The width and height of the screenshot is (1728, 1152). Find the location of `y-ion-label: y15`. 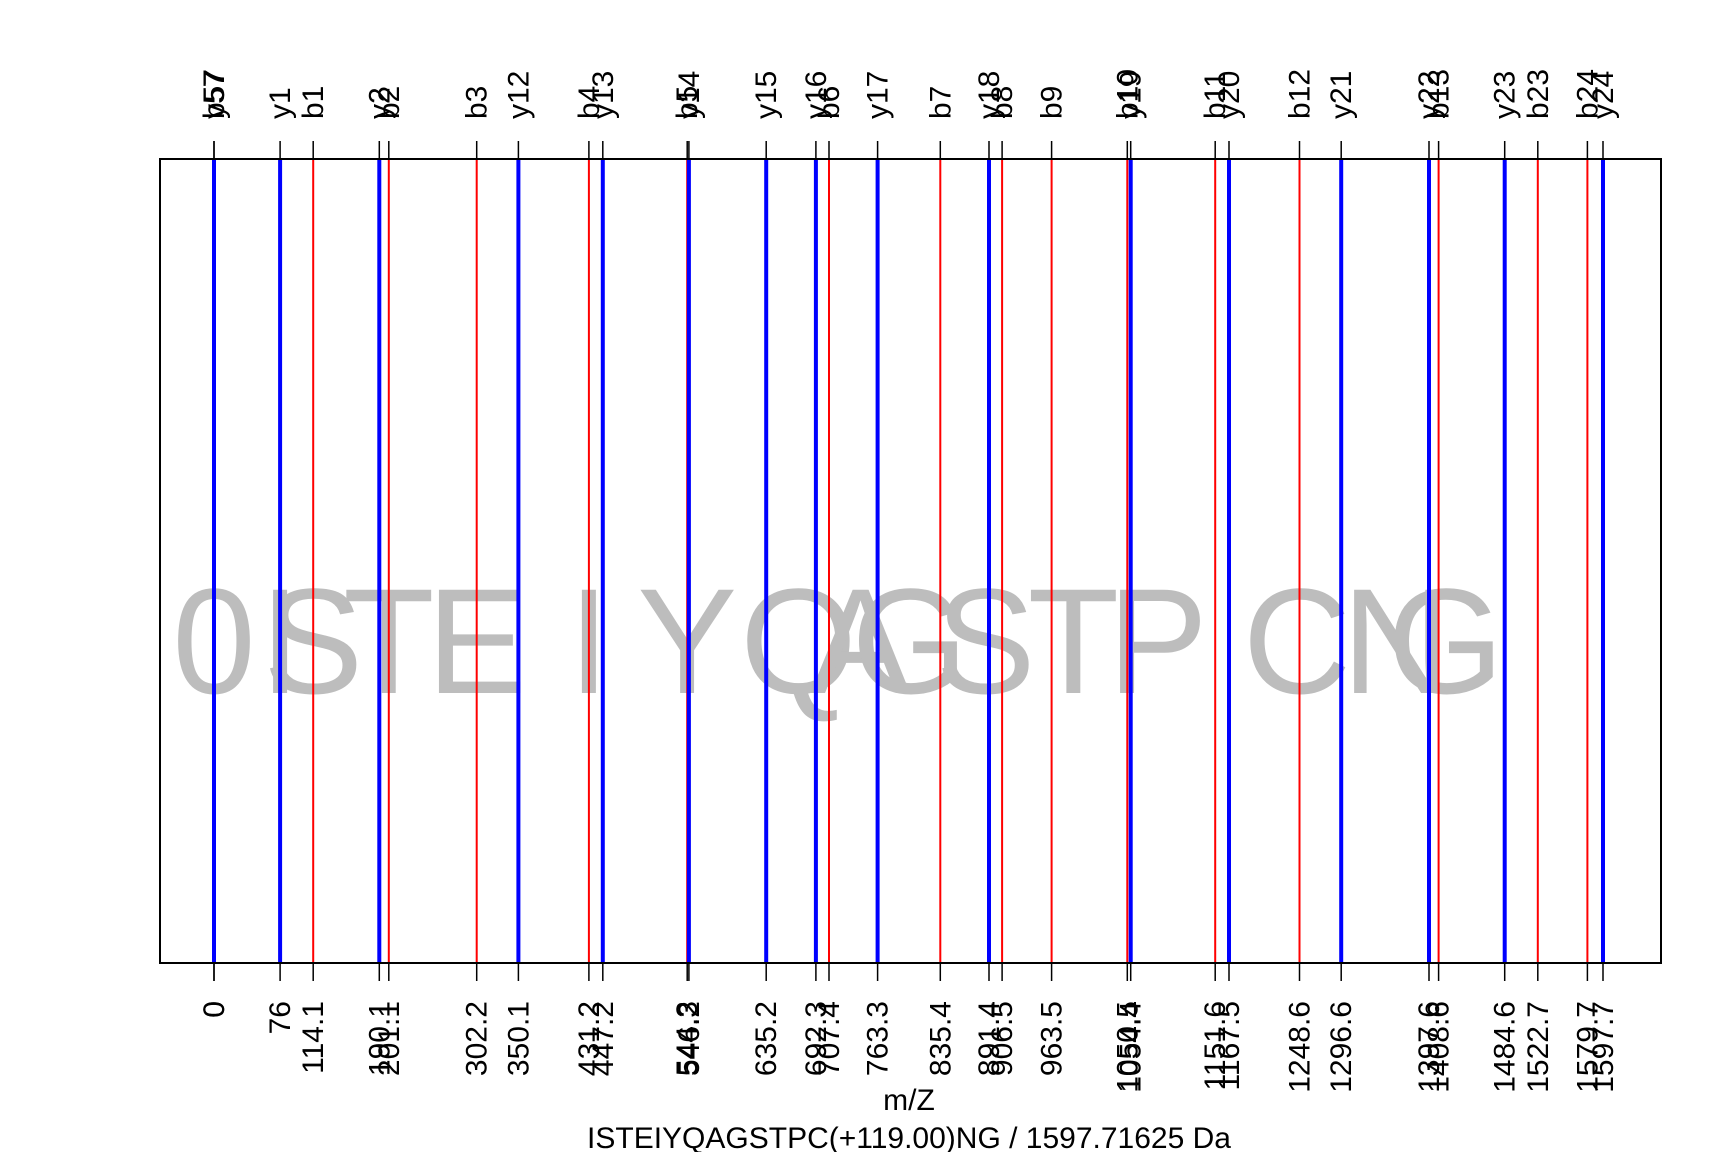

y-ion-label: y15 is located at coordinates (766, 95).